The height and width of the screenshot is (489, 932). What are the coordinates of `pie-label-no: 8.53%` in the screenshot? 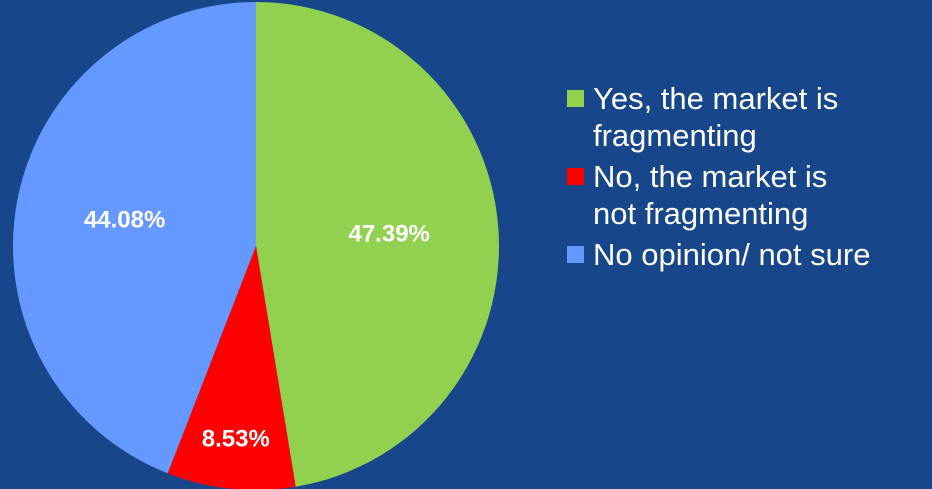 It's located at (236, 438).